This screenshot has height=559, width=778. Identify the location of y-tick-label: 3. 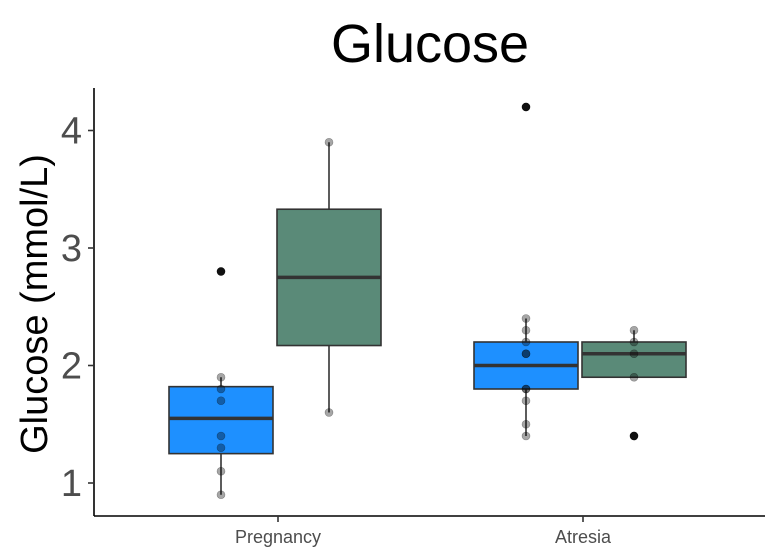
(71, 249).